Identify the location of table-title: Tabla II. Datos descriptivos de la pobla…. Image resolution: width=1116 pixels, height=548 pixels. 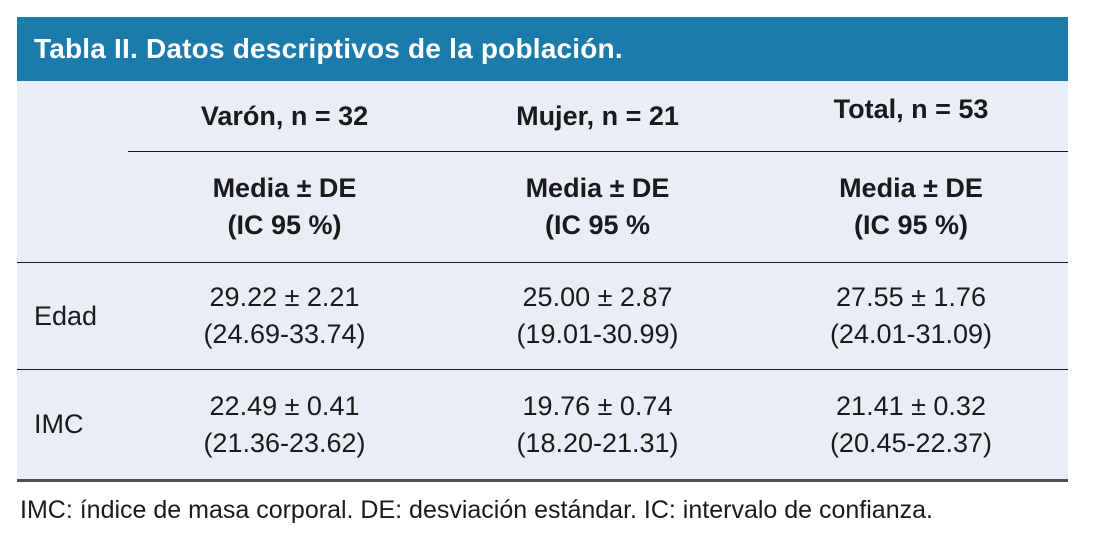
(328, 48).